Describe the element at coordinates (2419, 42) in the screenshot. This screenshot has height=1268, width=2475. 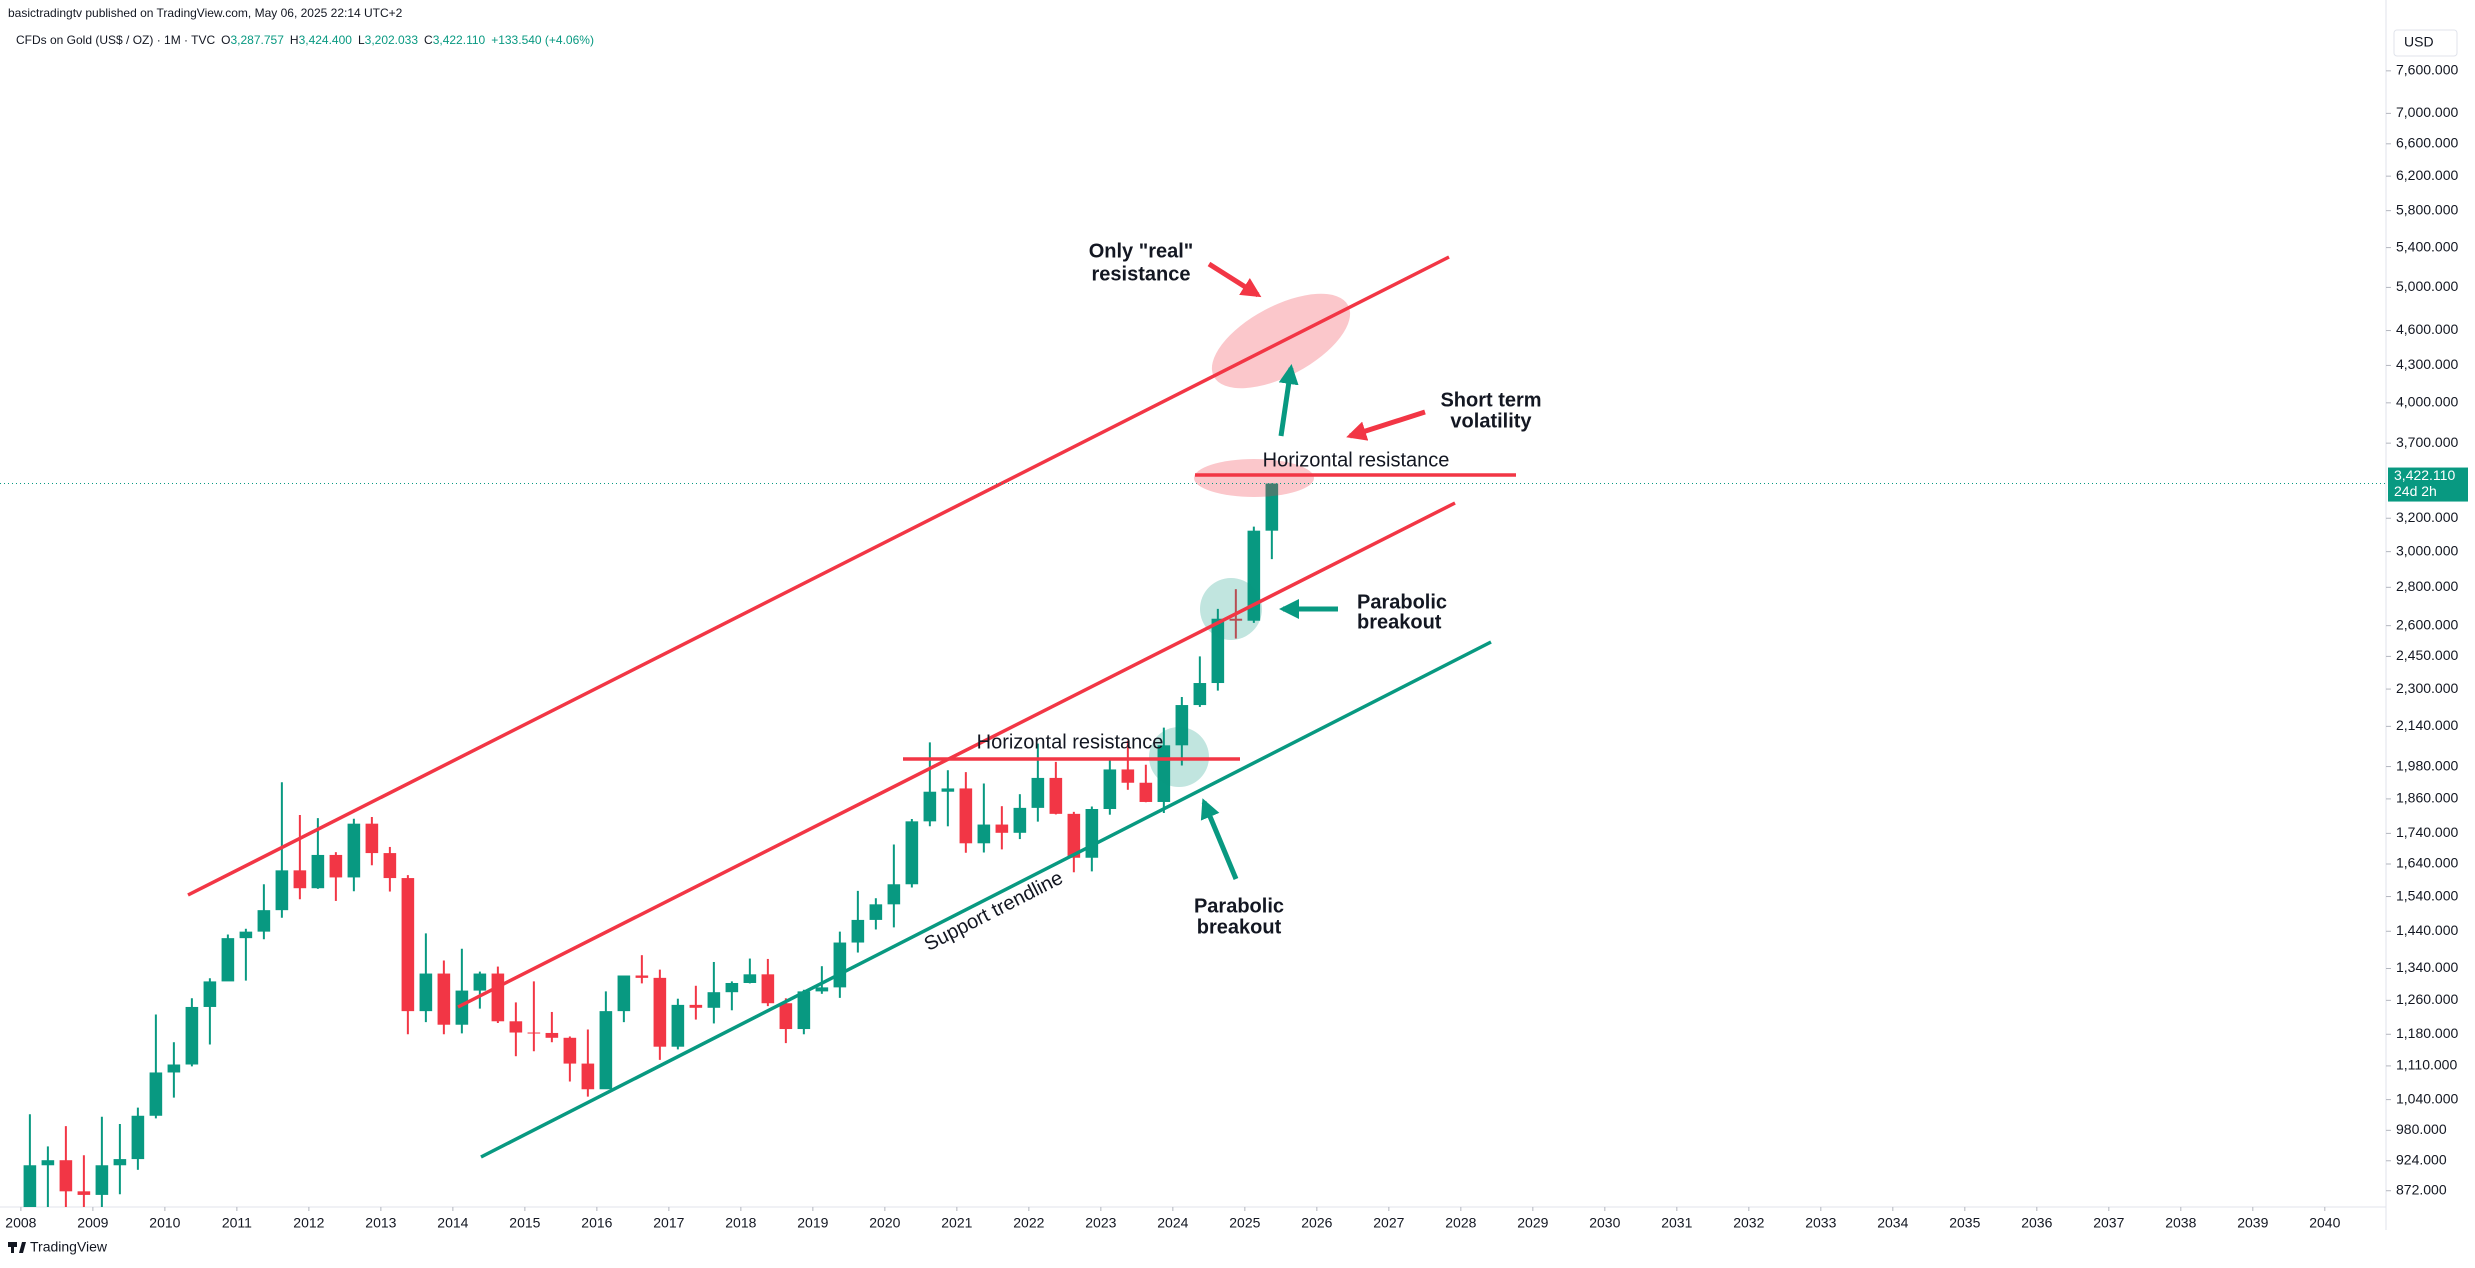
I see `currency: USD` at that location.